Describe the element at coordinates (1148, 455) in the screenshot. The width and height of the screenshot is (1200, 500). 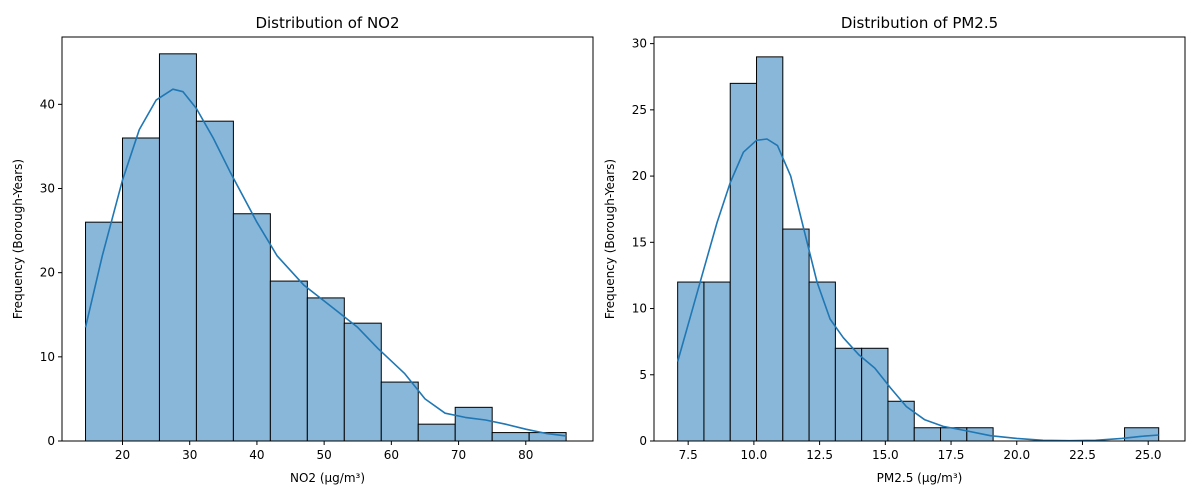
I see `x-tick-label: 25.0` at that location.